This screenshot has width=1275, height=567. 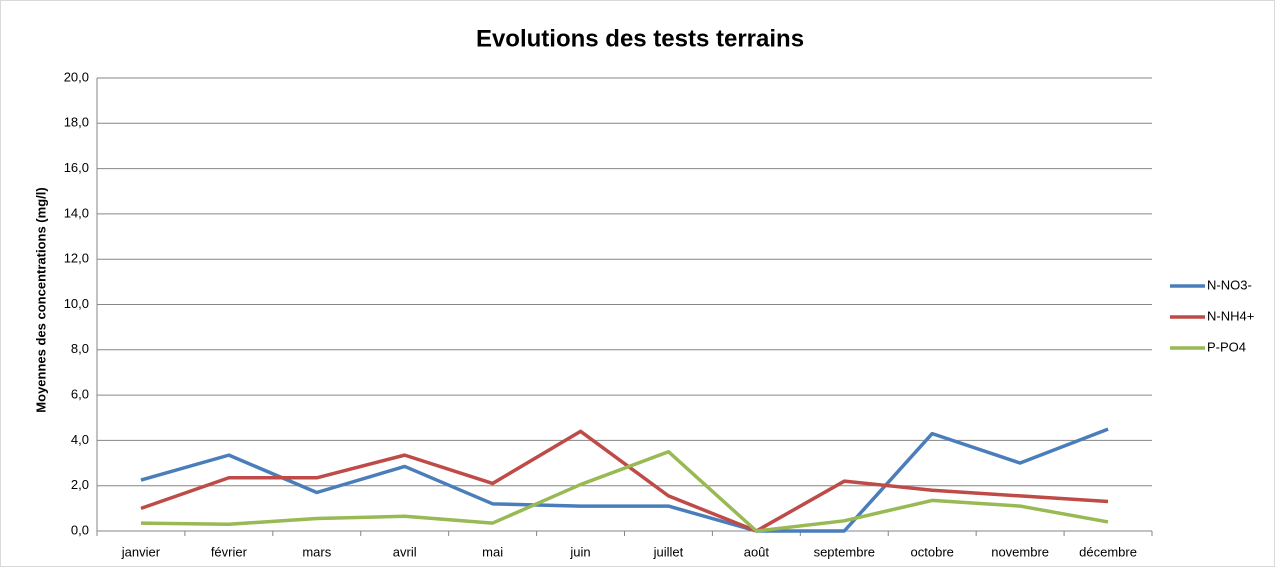 What do you see at coordinates (1226, 346) in the screenshot?
I see `legend-label: P-PO4` at bounding box center [1226, 346].